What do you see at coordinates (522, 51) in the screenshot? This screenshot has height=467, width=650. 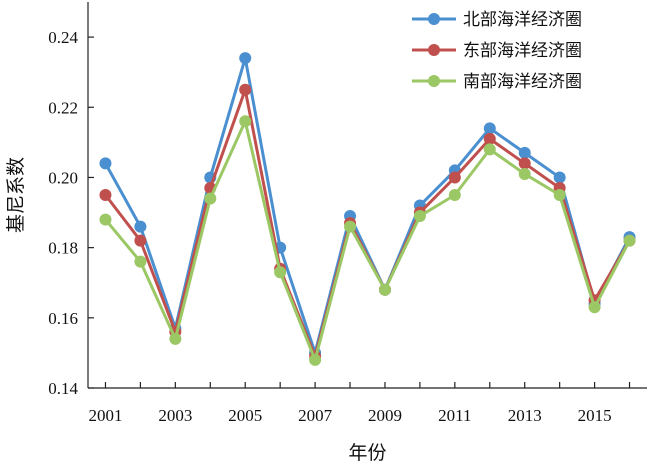 I see `legend-label: 东部海洋经济圈` at bounding box center [522, 51].